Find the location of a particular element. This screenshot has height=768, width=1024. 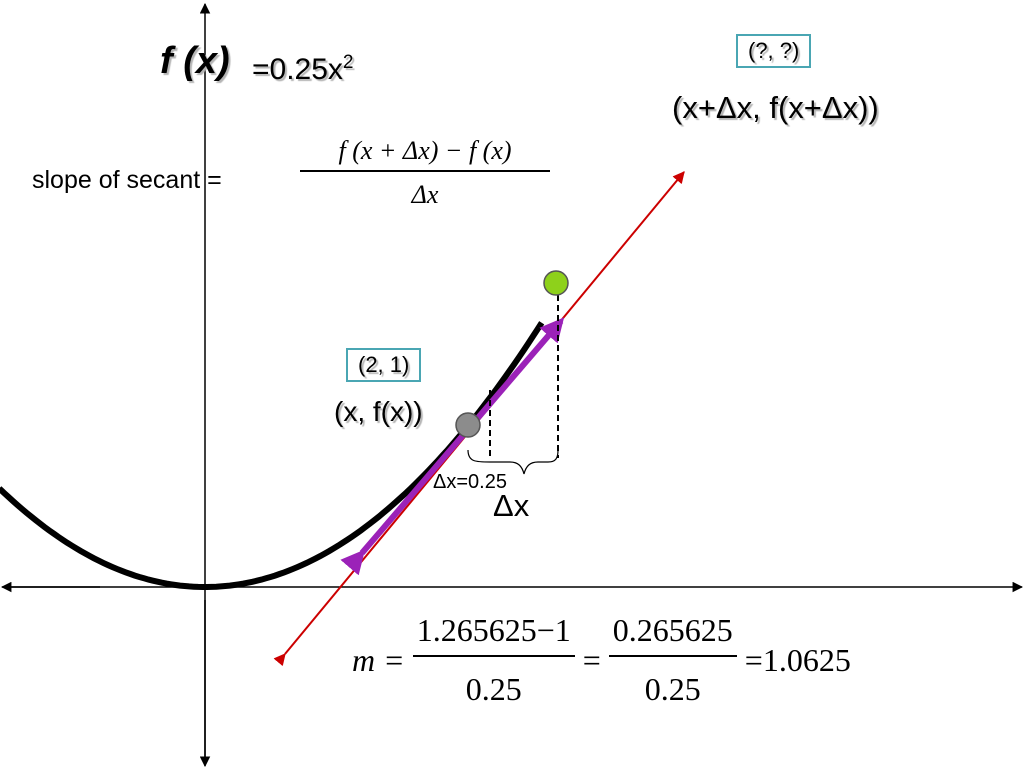

point-b-box: (?, ?) is located at coordinates (774, 51).